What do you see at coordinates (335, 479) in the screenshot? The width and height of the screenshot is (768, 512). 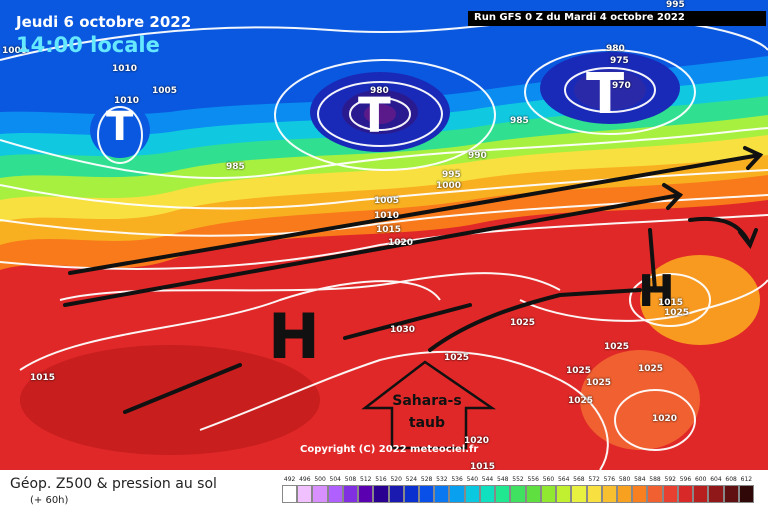 I see `scale-value-label: 504` at bounding box center [335, 479].